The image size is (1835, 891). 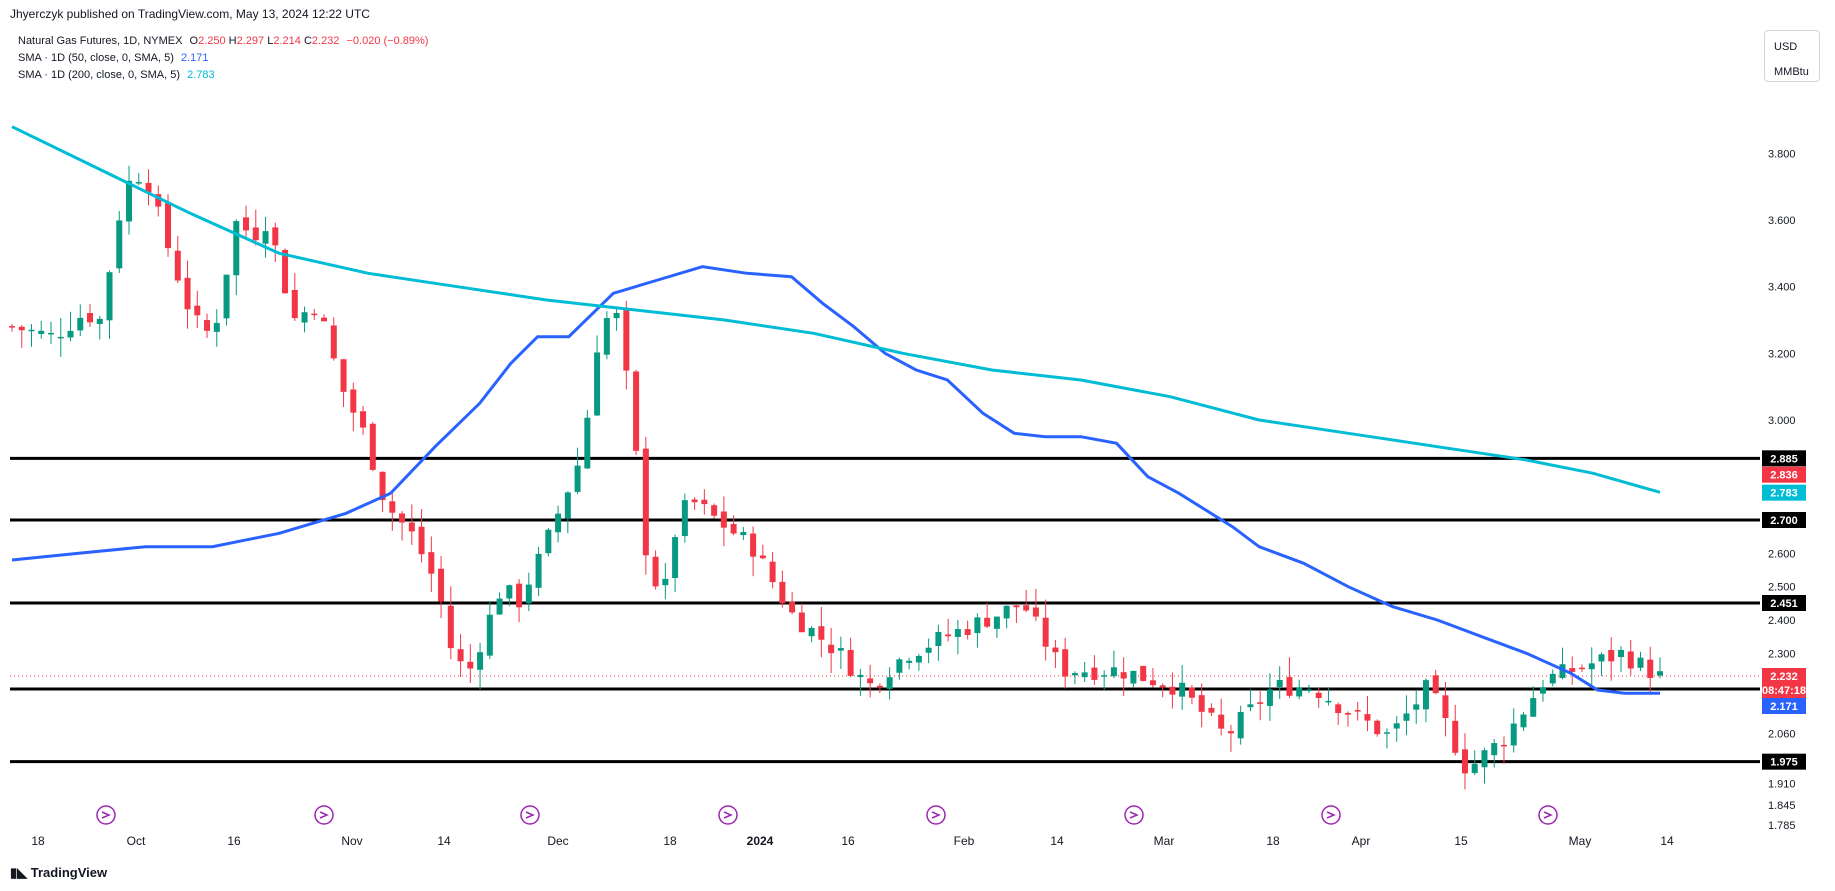 I want to click on event-markers, so click(x=827, y=815).